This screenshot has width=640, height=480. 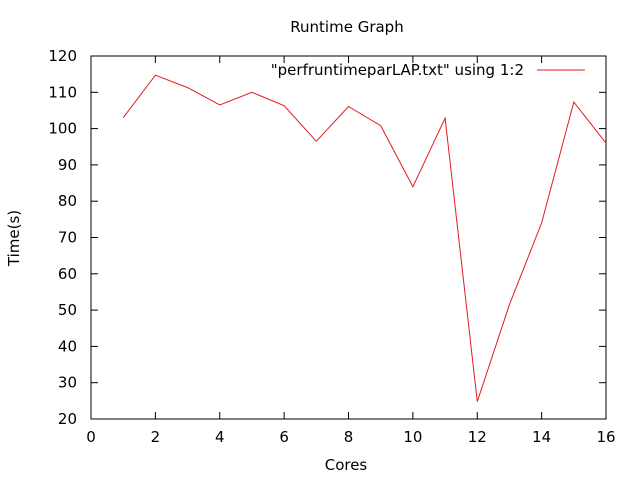 What do you see at coordinates (284, 437) in the screenshot?
I see `x-tick-label: 6` at bounding box center [284, 437].